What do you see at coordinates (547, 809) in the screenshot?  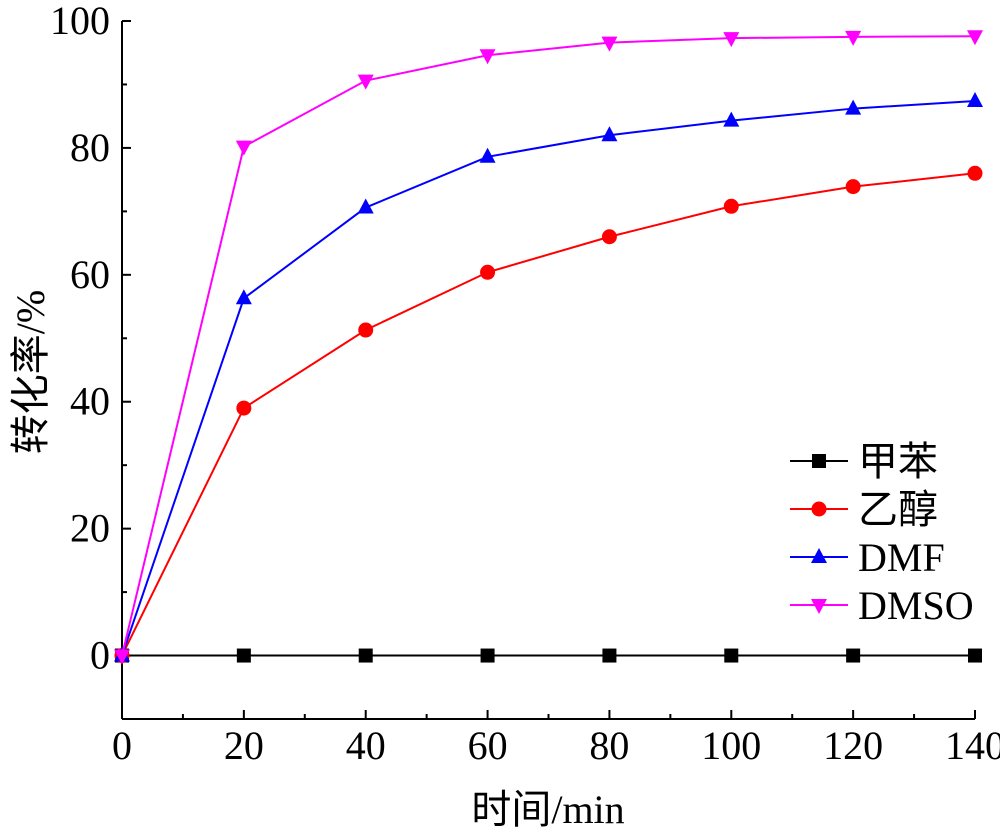 I see `x-axis-title: 时间/min` at bounding box center [547, 809].